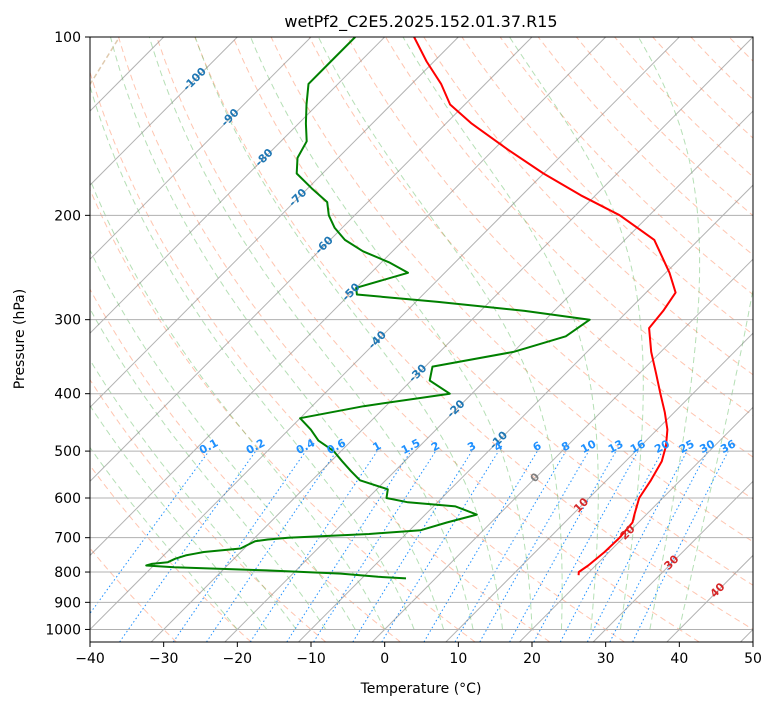  I want to click on x-tick-label: 50, so click(753, 659).